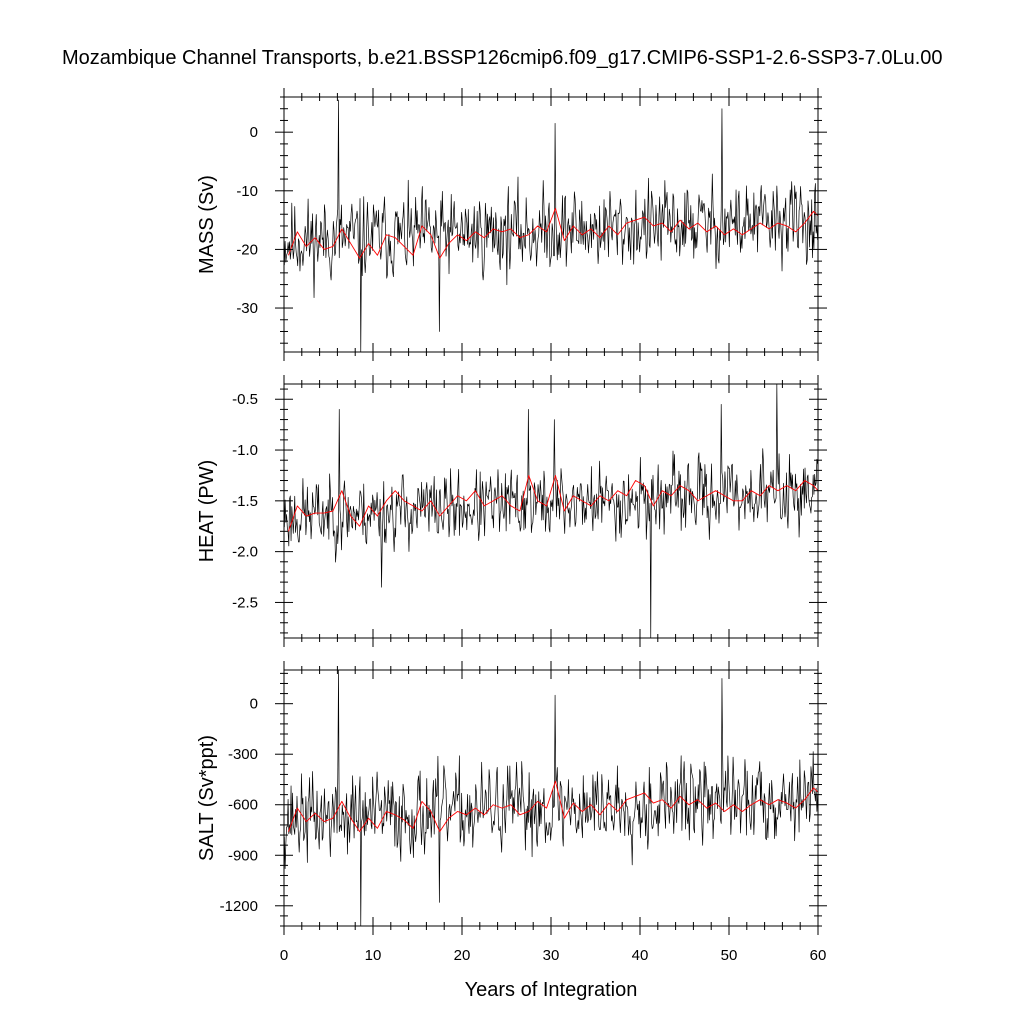 The height and width of the screenshot is (1024, 1024). I want to click on plot-frame, so click(551, 798).